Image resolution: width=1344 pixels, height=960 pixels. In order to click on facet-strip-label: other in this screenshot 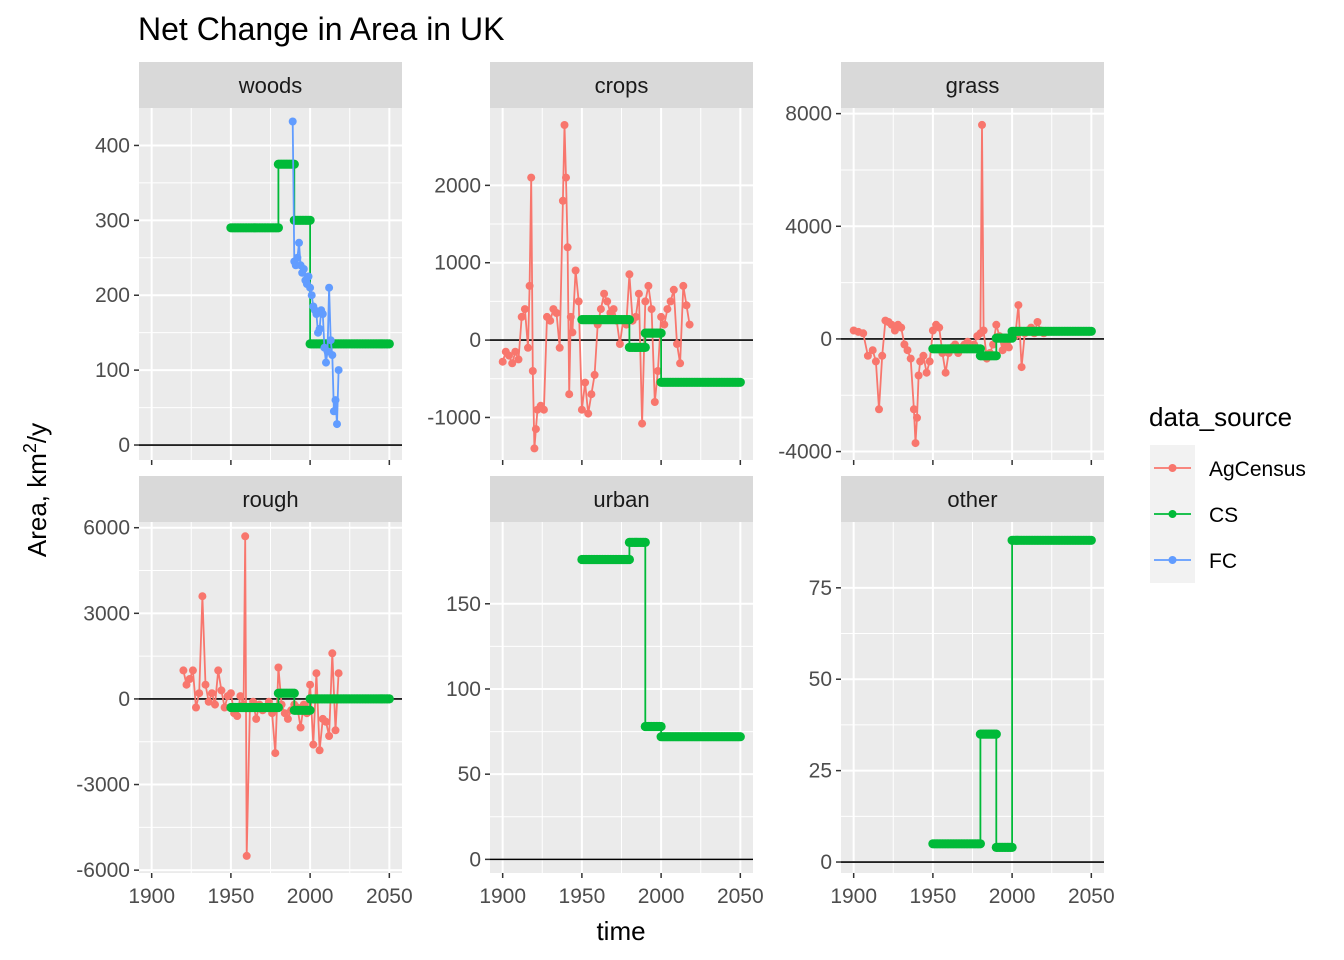, I will do `click(972, 499)`.